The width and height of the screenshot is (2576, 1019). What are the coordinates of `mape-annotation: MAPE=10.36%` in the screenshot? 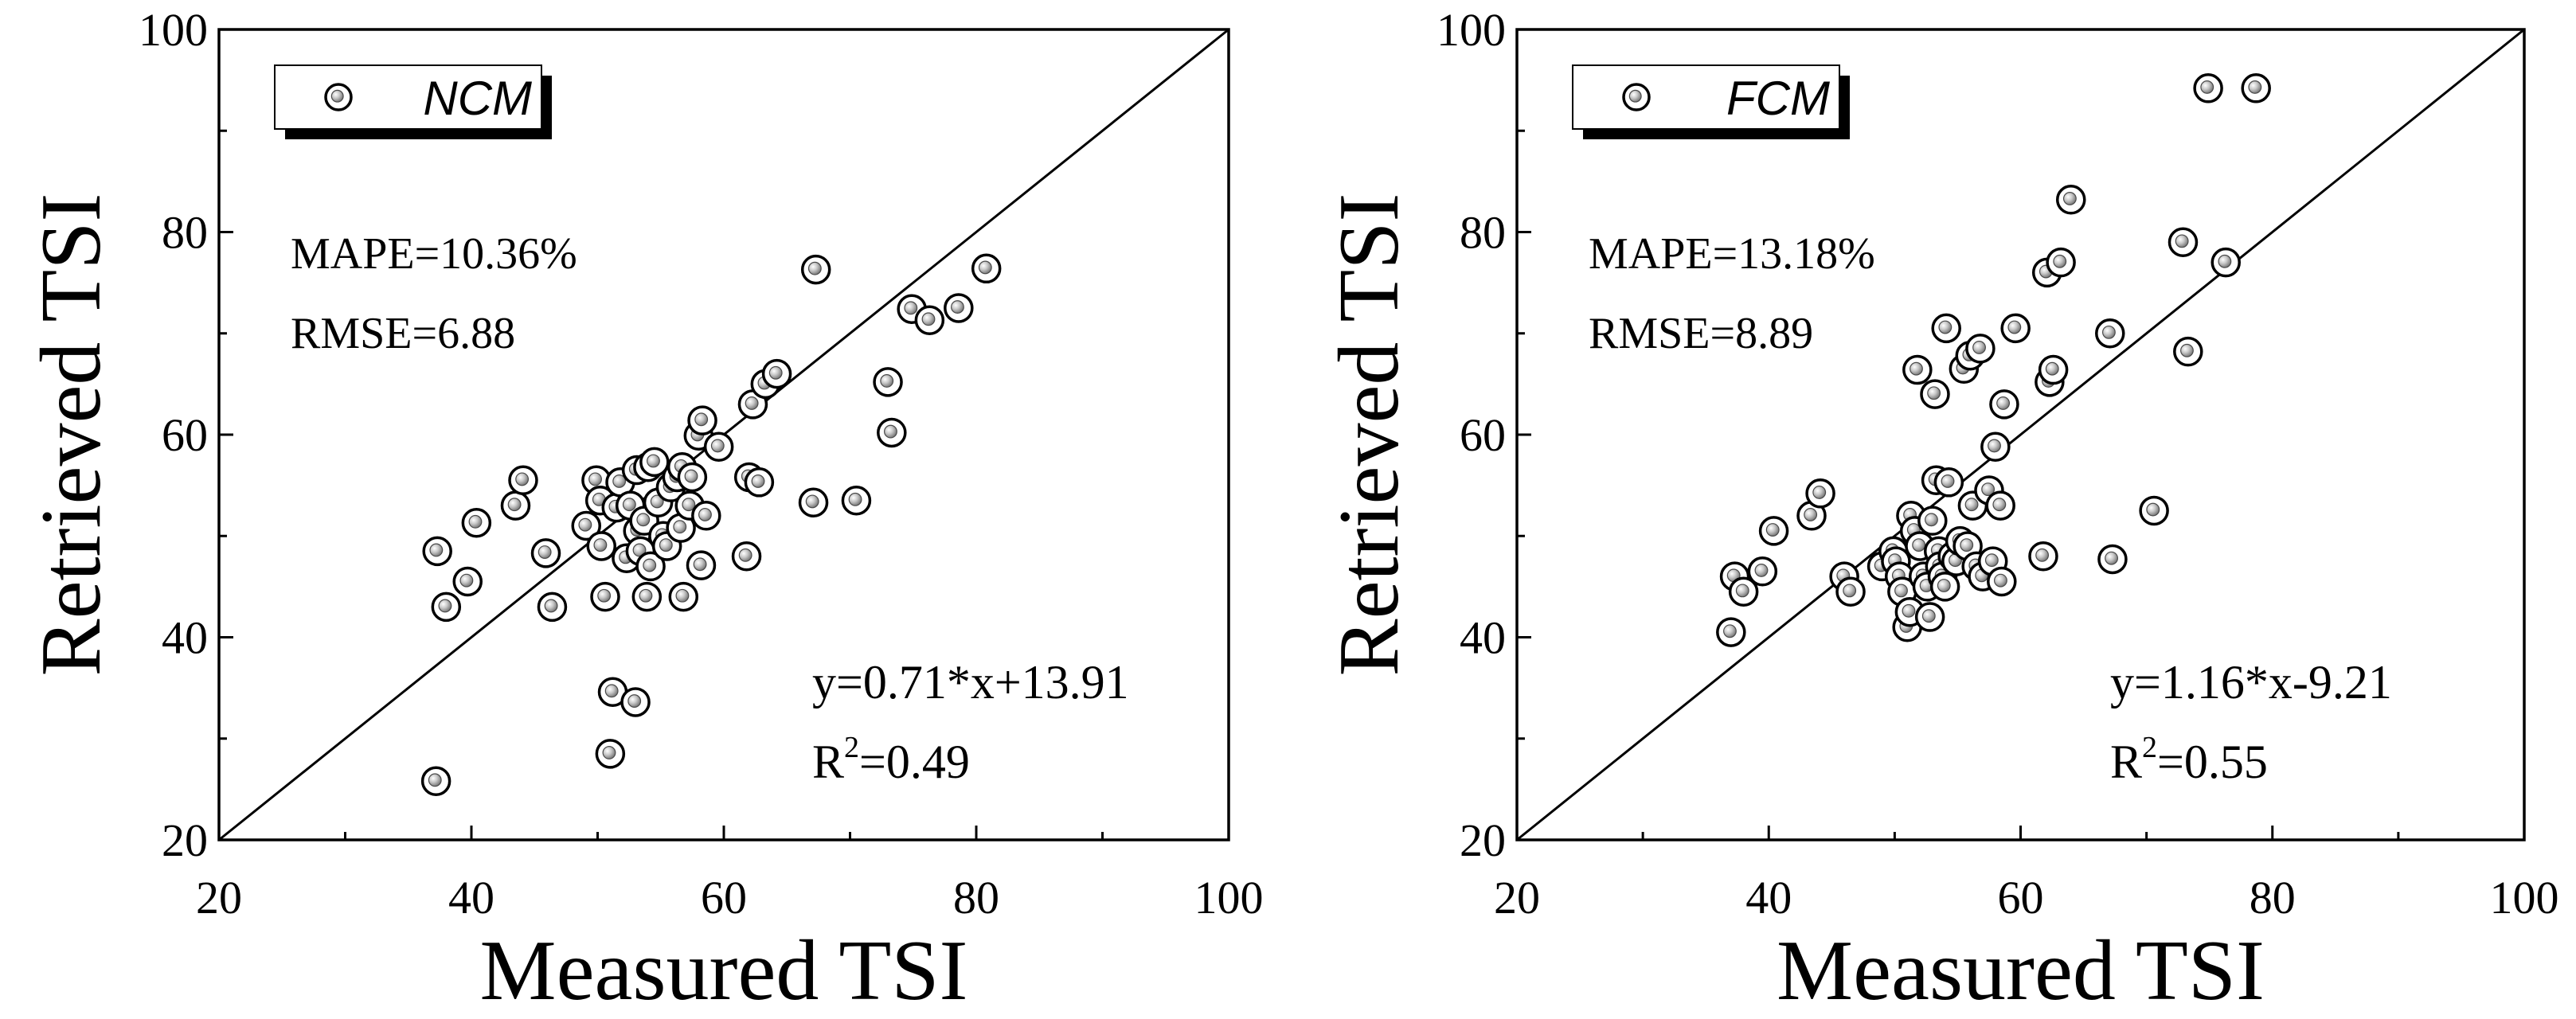 It's located at (434, 254).